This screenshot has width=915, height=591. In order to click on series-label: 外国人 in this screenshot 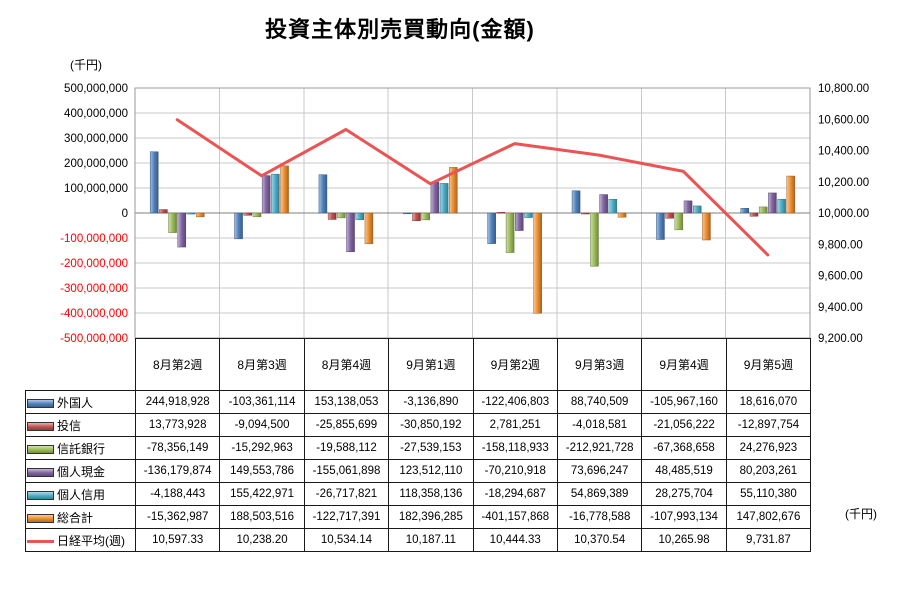, I will do `click(75, 402)`.